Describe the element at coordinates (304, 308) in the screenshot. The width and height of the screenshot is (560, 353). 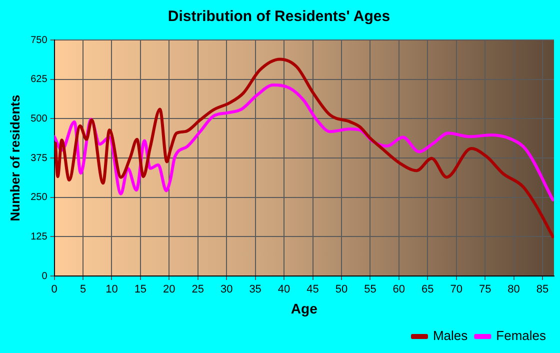
I see `x-axis-title: Age` at that location.